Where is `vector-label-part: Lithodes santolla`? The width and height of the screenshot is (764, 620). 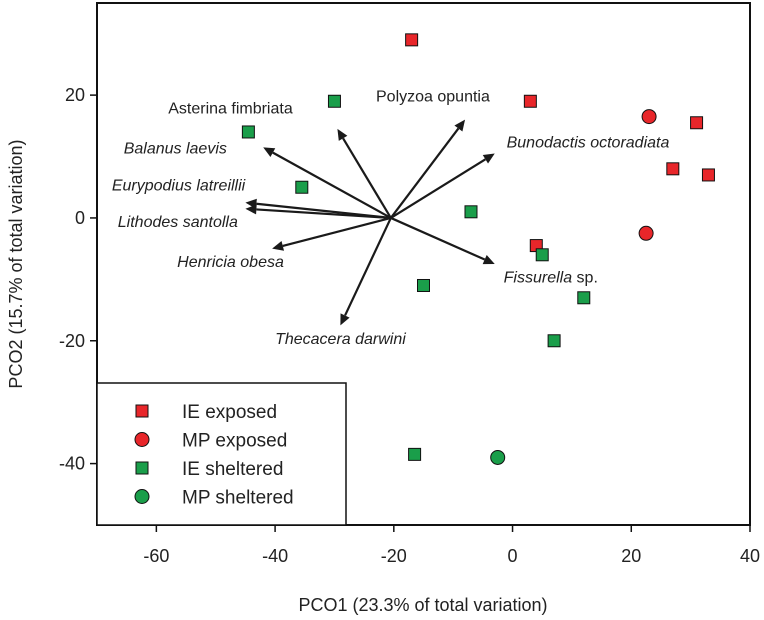
vector-label-part: Lithodes santolla is located at coordinates (178, 222).